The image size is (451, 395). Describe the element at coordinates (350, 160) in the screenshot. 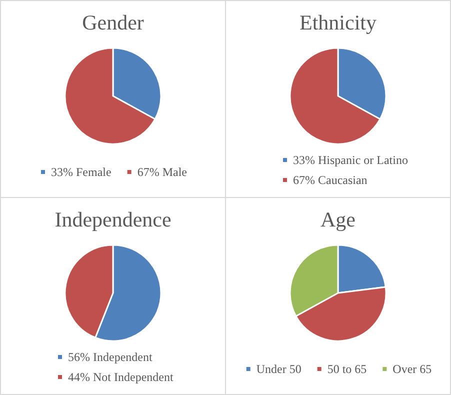

I see `legend-label: 33% Hispanic or Latino` at that location.